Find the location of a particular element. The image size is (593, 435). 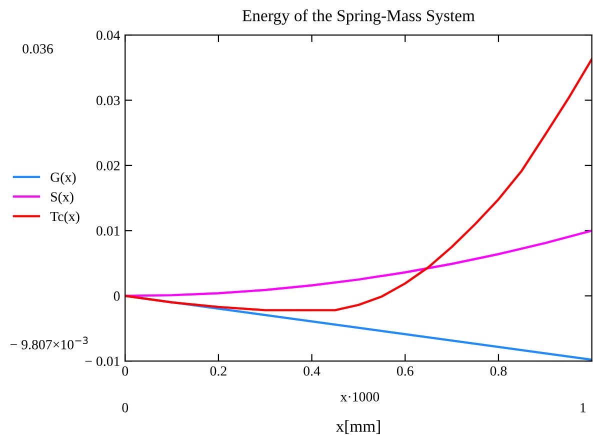

x-tick-label: 0.6 is located at coordinates (405, 371).